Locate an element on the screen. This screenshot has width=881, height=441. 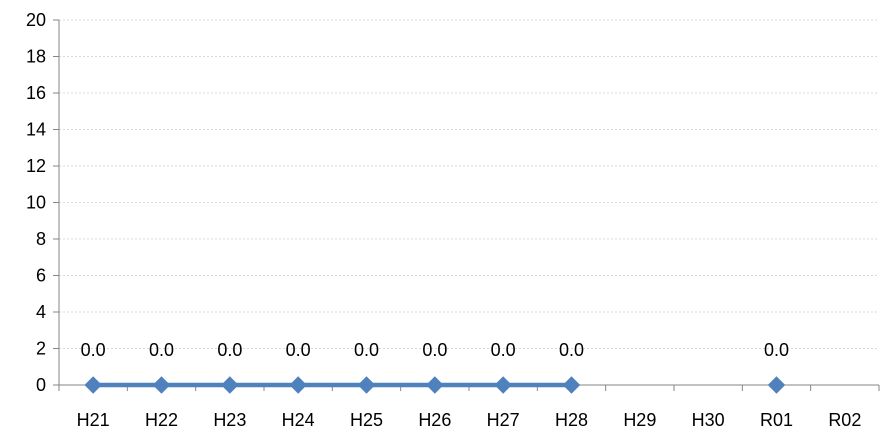
y-tick-label: 14 is located at coordinates (36, 130).